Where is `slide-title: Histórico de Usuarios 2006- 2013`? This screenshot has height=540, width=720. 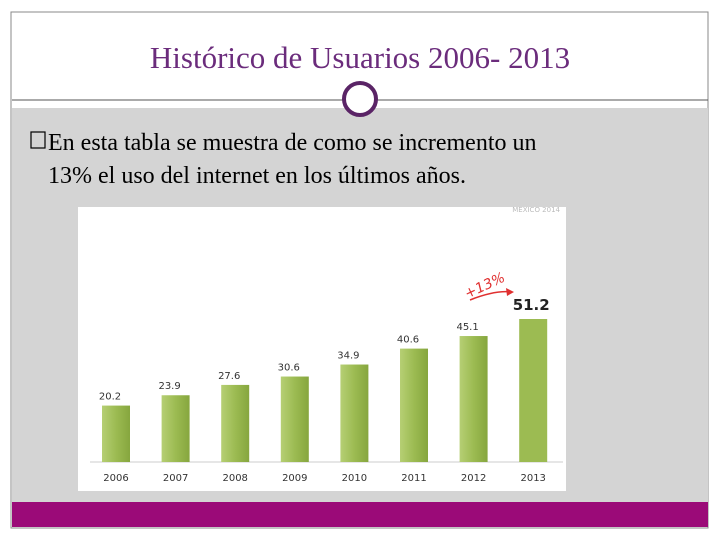 slide-title: Histórico de Usuarios 2006- 2013 is located at coordinates (360, 57).